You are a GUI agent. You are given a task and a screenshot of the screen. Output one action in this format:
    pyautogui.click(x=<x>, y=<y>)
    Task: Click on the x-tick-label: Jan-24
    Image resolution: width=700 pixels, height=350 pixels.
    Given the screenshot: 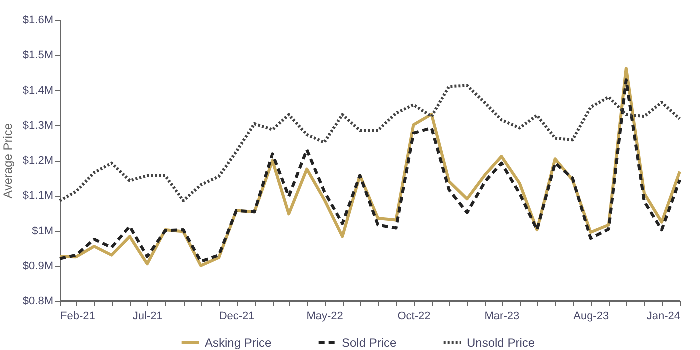 What is the action you would take?
    pyautogui.click(x=663, y=316)
    